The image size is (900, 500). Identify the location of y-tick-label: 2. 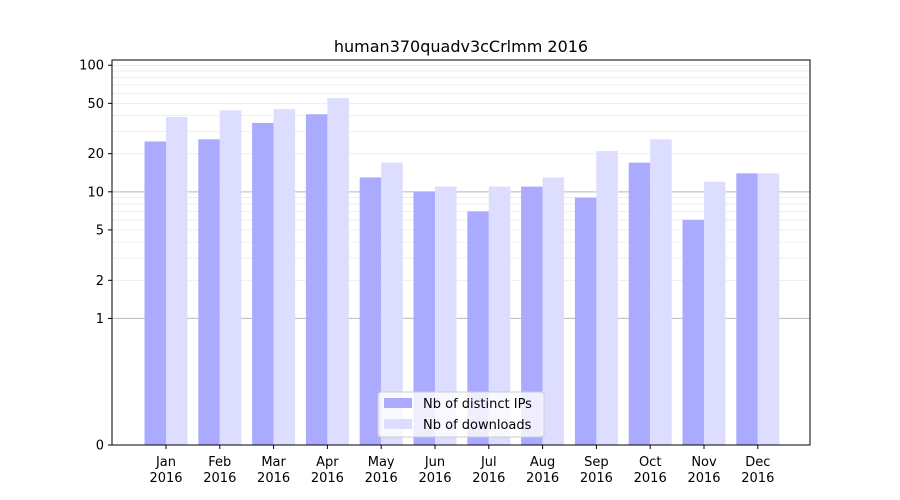
(100, 281).